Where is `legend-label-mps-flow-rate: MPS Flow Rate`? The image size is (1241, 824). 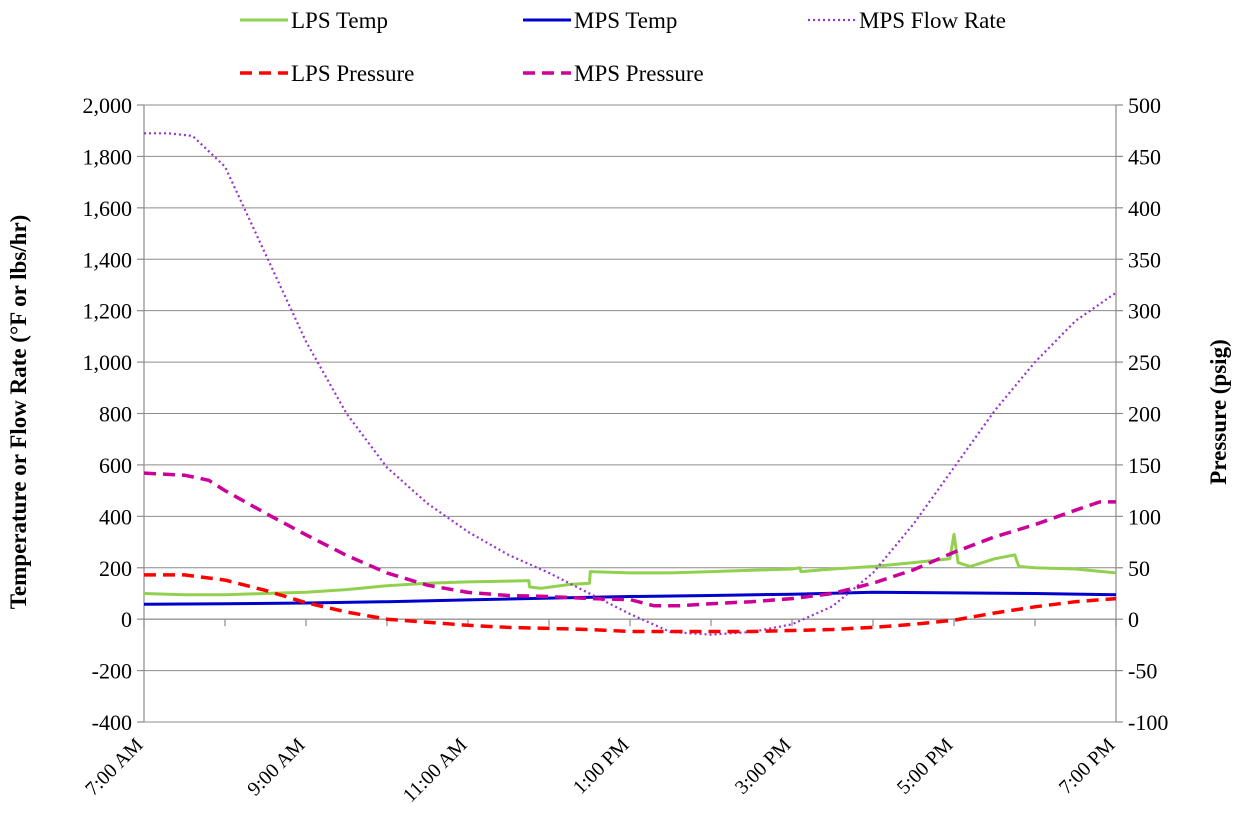
legend-label-mps-flow-rate: MPS Flow Rate is located at coordinates (932, 20).